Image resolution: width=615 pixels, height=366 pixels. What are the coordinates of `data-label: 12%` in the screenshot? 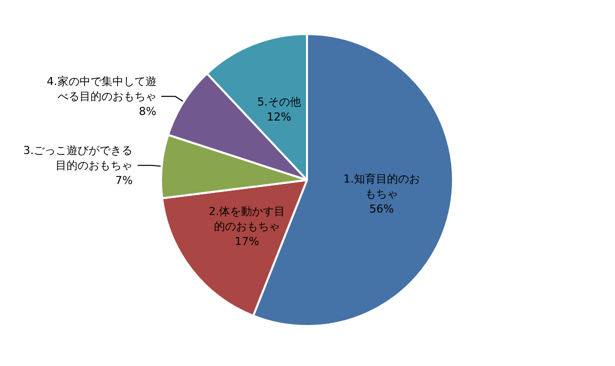 It's located at (279, 117).